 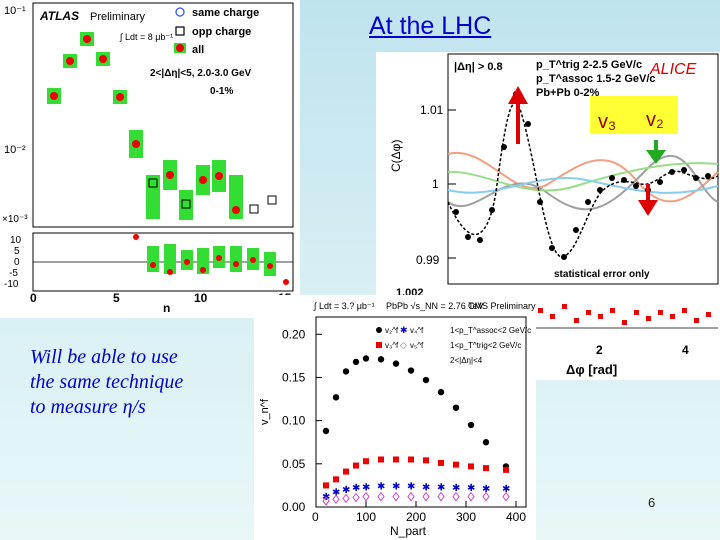 I want to click on alice-cut-trig: p_T^trig 2-2.5 GeV/c, so click(x=589, y=65).